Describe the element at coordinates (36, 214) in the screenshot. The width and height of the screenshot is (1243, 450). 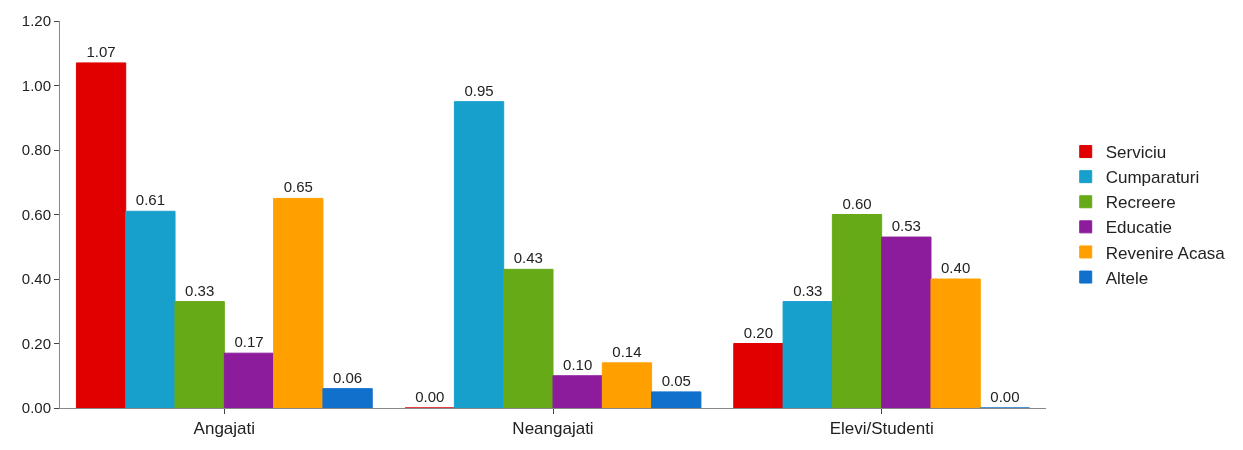
I see `y-tick-label: 0.60` at that location.